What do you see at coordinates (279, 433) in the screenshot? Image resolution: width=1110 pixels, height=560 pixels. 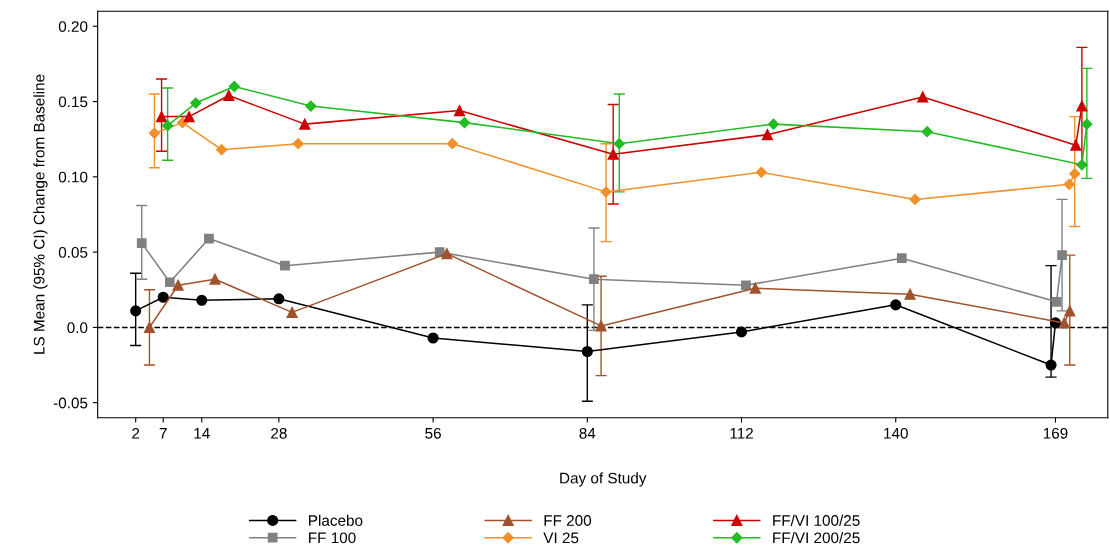 I see `x-tick-label: 28` at bounding box center [279, 433].